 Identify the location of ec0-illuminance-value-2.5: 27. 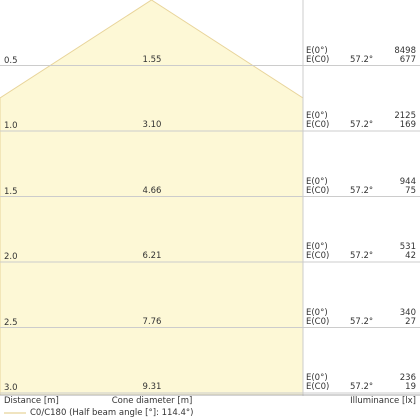
(410, 321).